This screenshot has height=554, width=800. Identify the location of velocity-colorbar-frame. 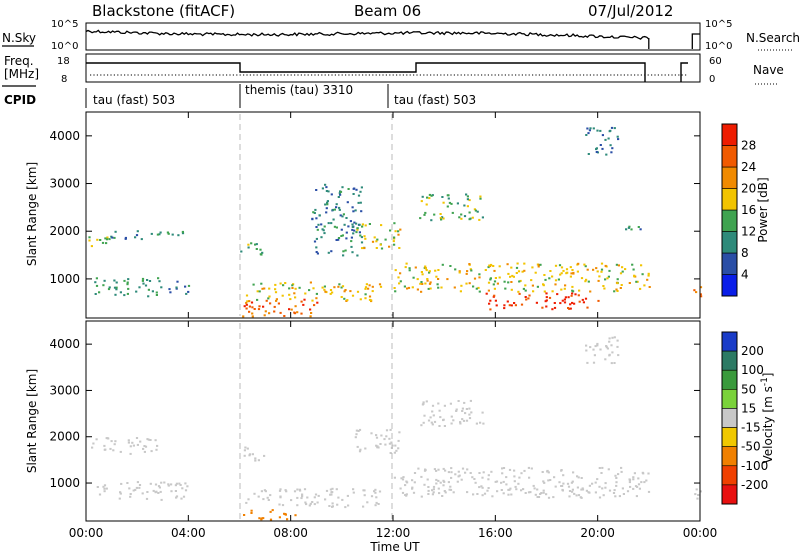
(729, 418).